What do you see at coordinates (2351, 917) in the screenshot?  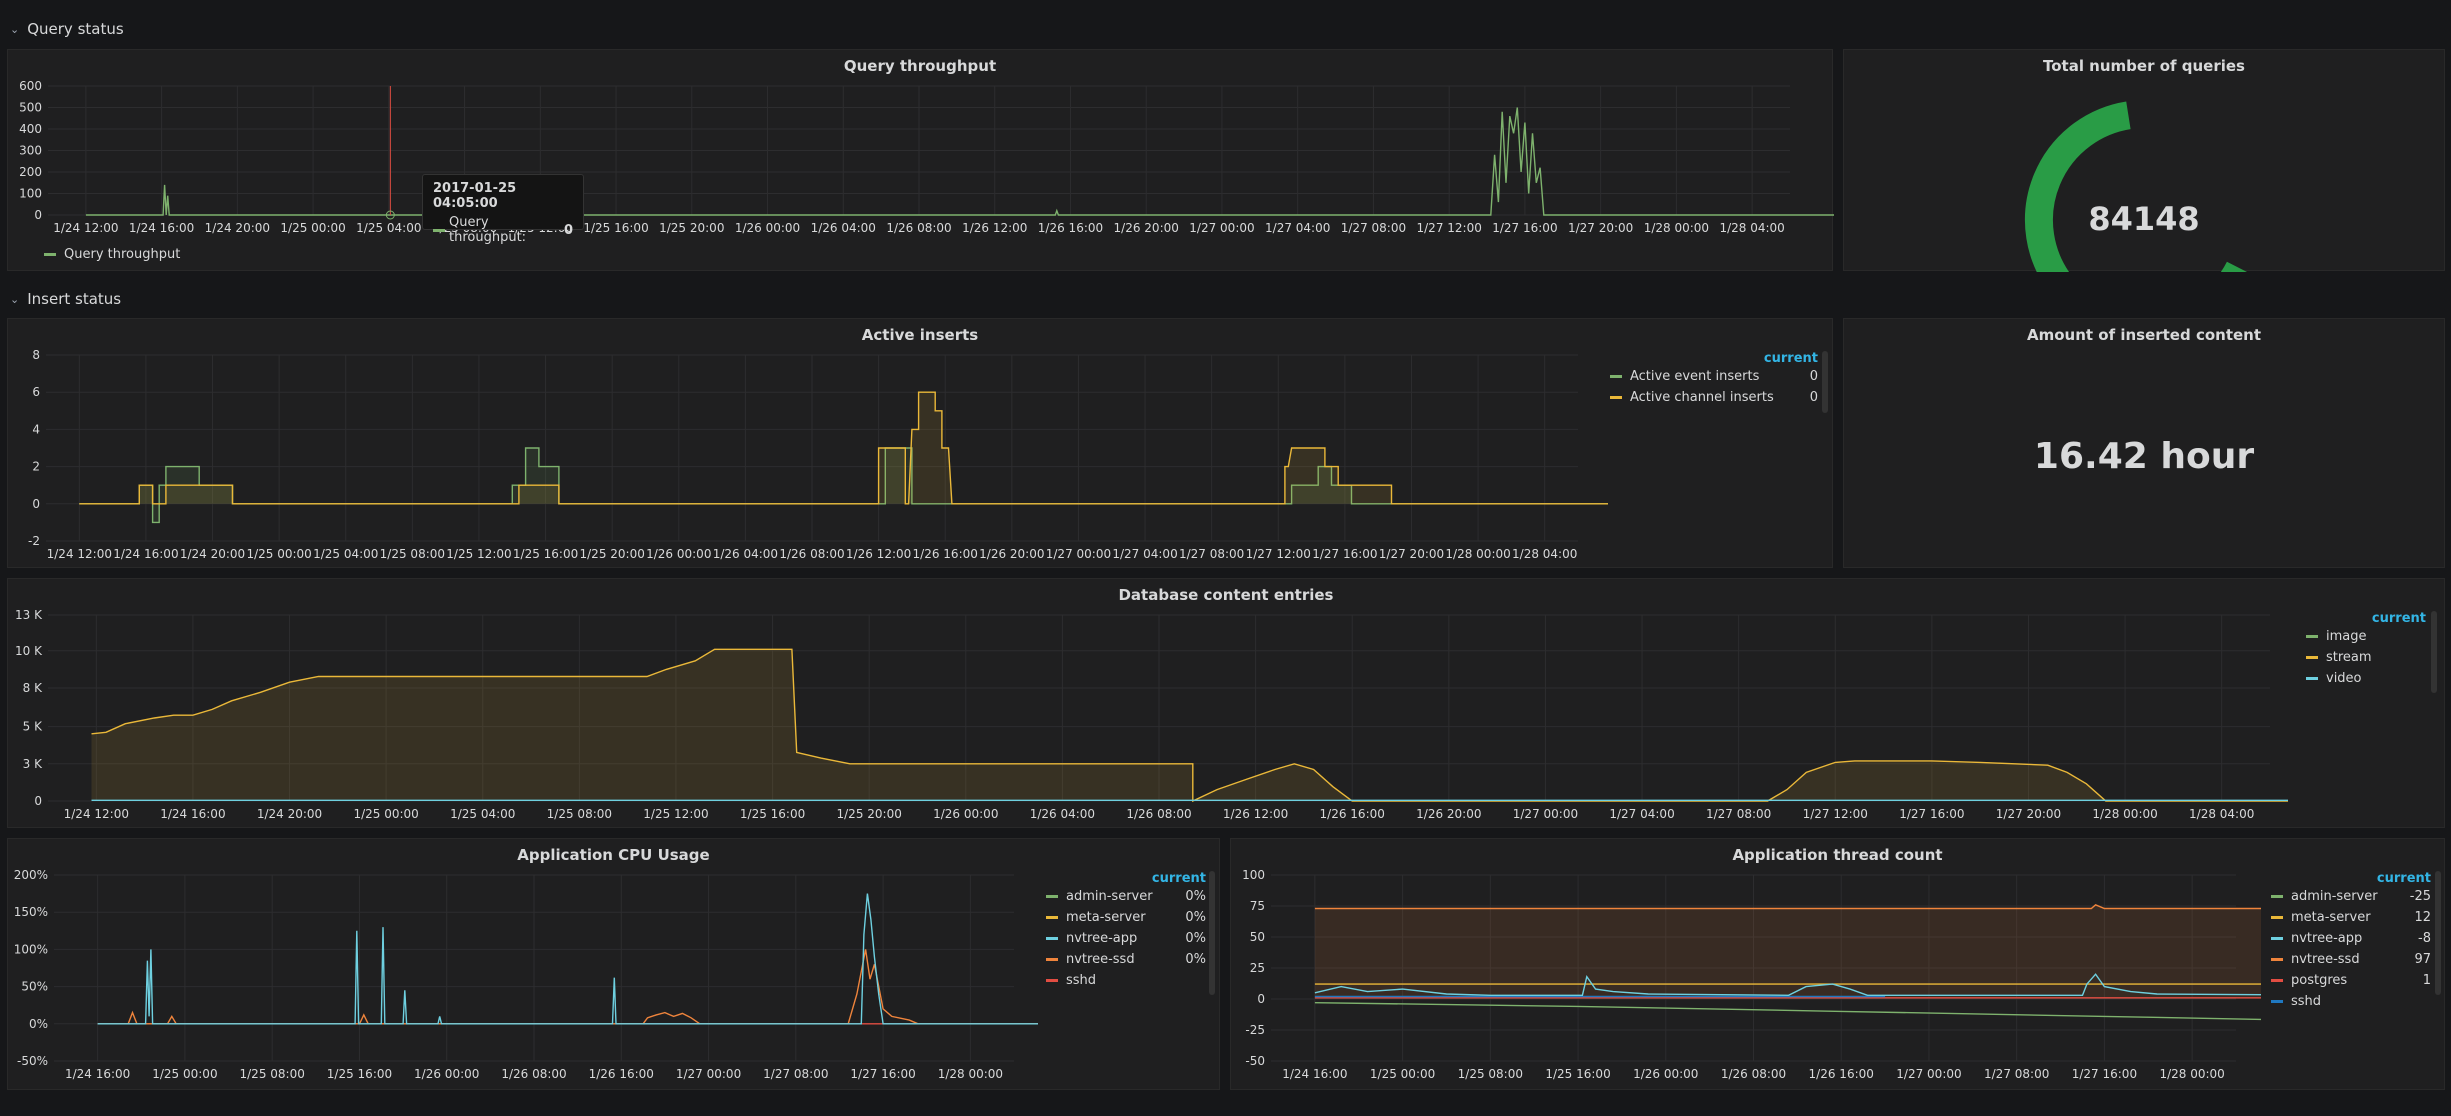 I see `legend-item-meta-server: meta-server 12` at bounding box center [2351, 917].